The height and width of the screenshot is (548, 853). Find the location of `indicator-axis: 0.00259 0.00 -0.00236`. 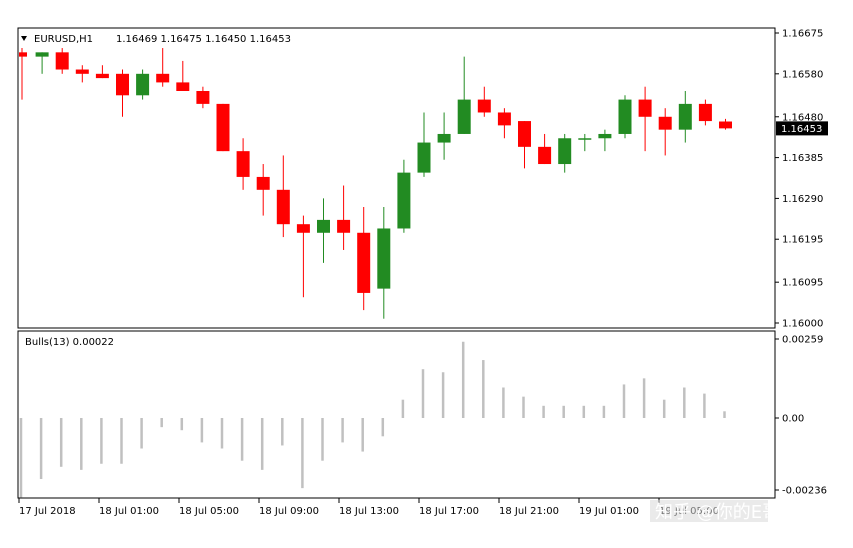

indicator-axis: 0.00259 0.00 -0.00236 is located at coordinates (801, 416).